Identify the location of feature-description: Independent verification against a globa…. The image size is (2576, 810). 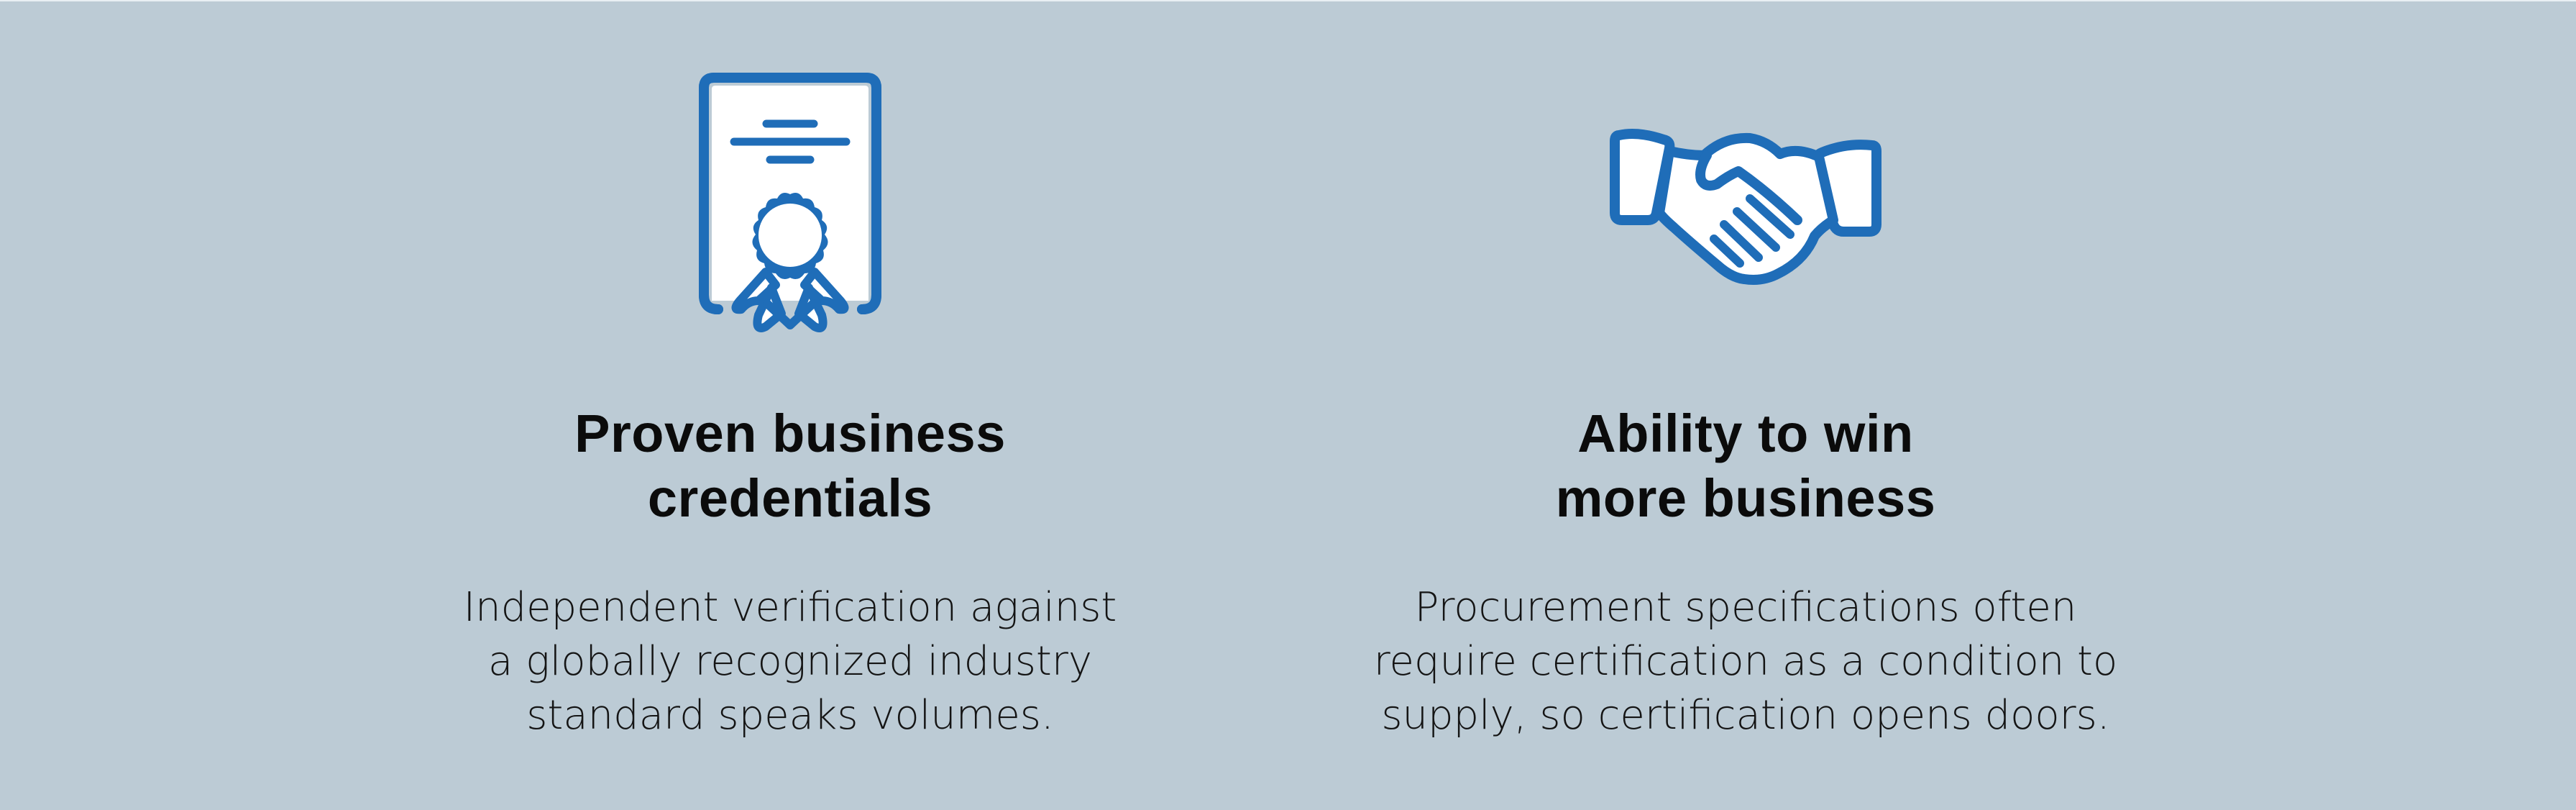
(790, 661).